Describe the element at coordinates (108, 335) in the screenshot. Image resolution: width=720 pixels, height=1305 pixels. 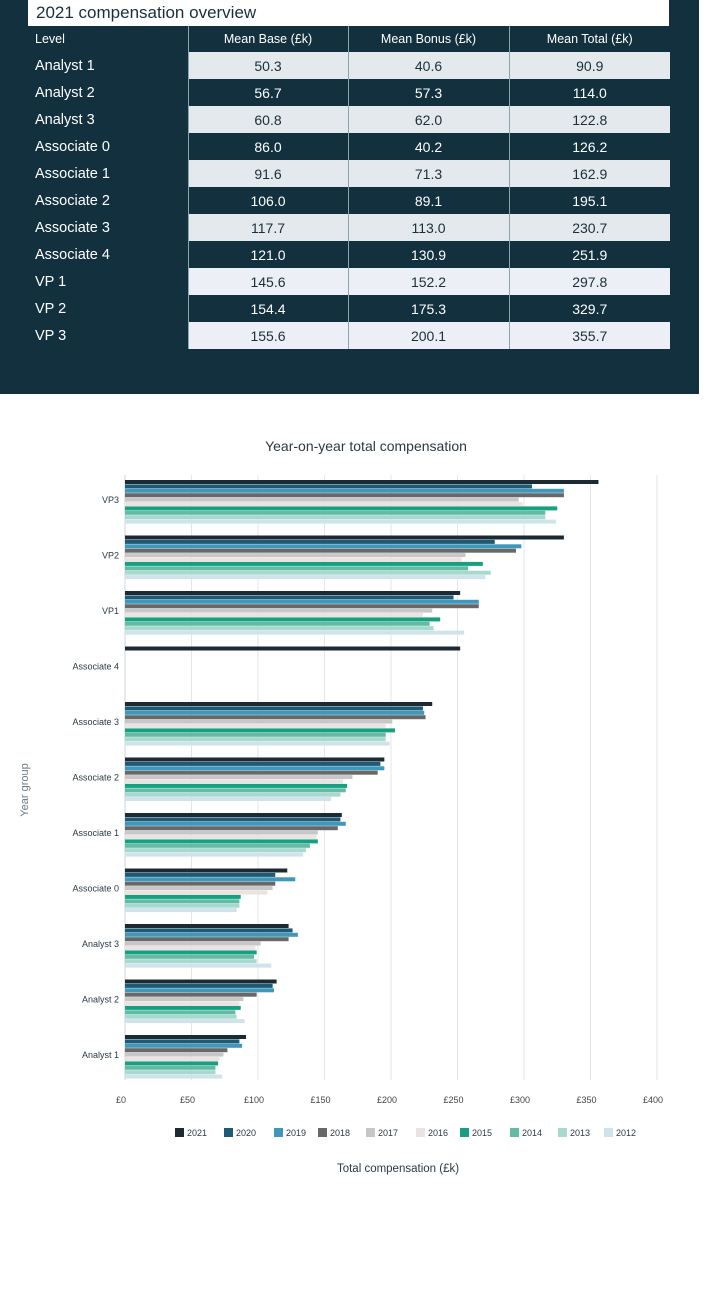
I see `level-cell: VP 3` at that location.